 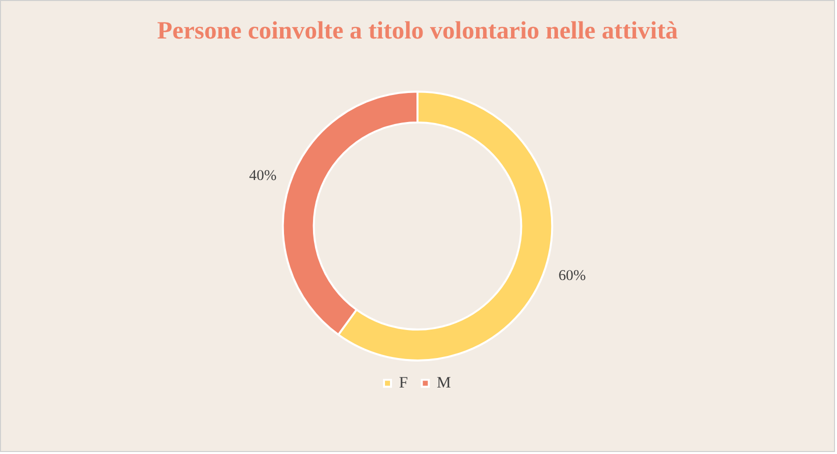 I want to click on data-label: 60%, so click(x=572, y=276).